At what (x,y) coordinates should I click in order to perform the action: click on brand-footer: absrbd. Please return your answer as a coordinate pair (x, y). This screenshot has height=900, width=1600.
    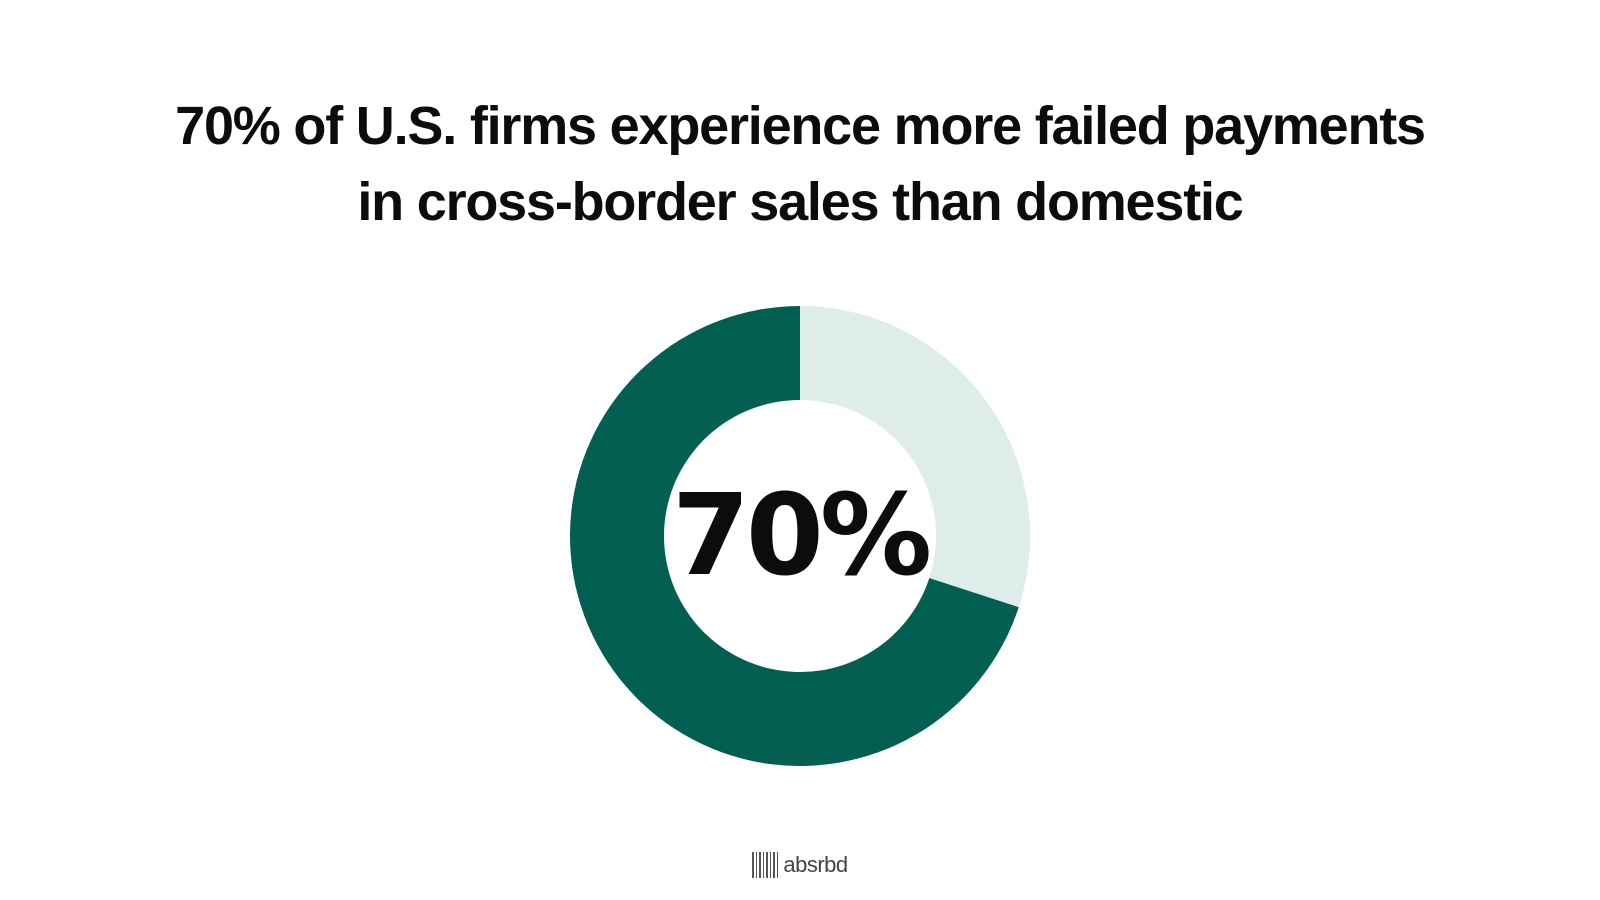
    Looking at the image, I should click on (800, 865).